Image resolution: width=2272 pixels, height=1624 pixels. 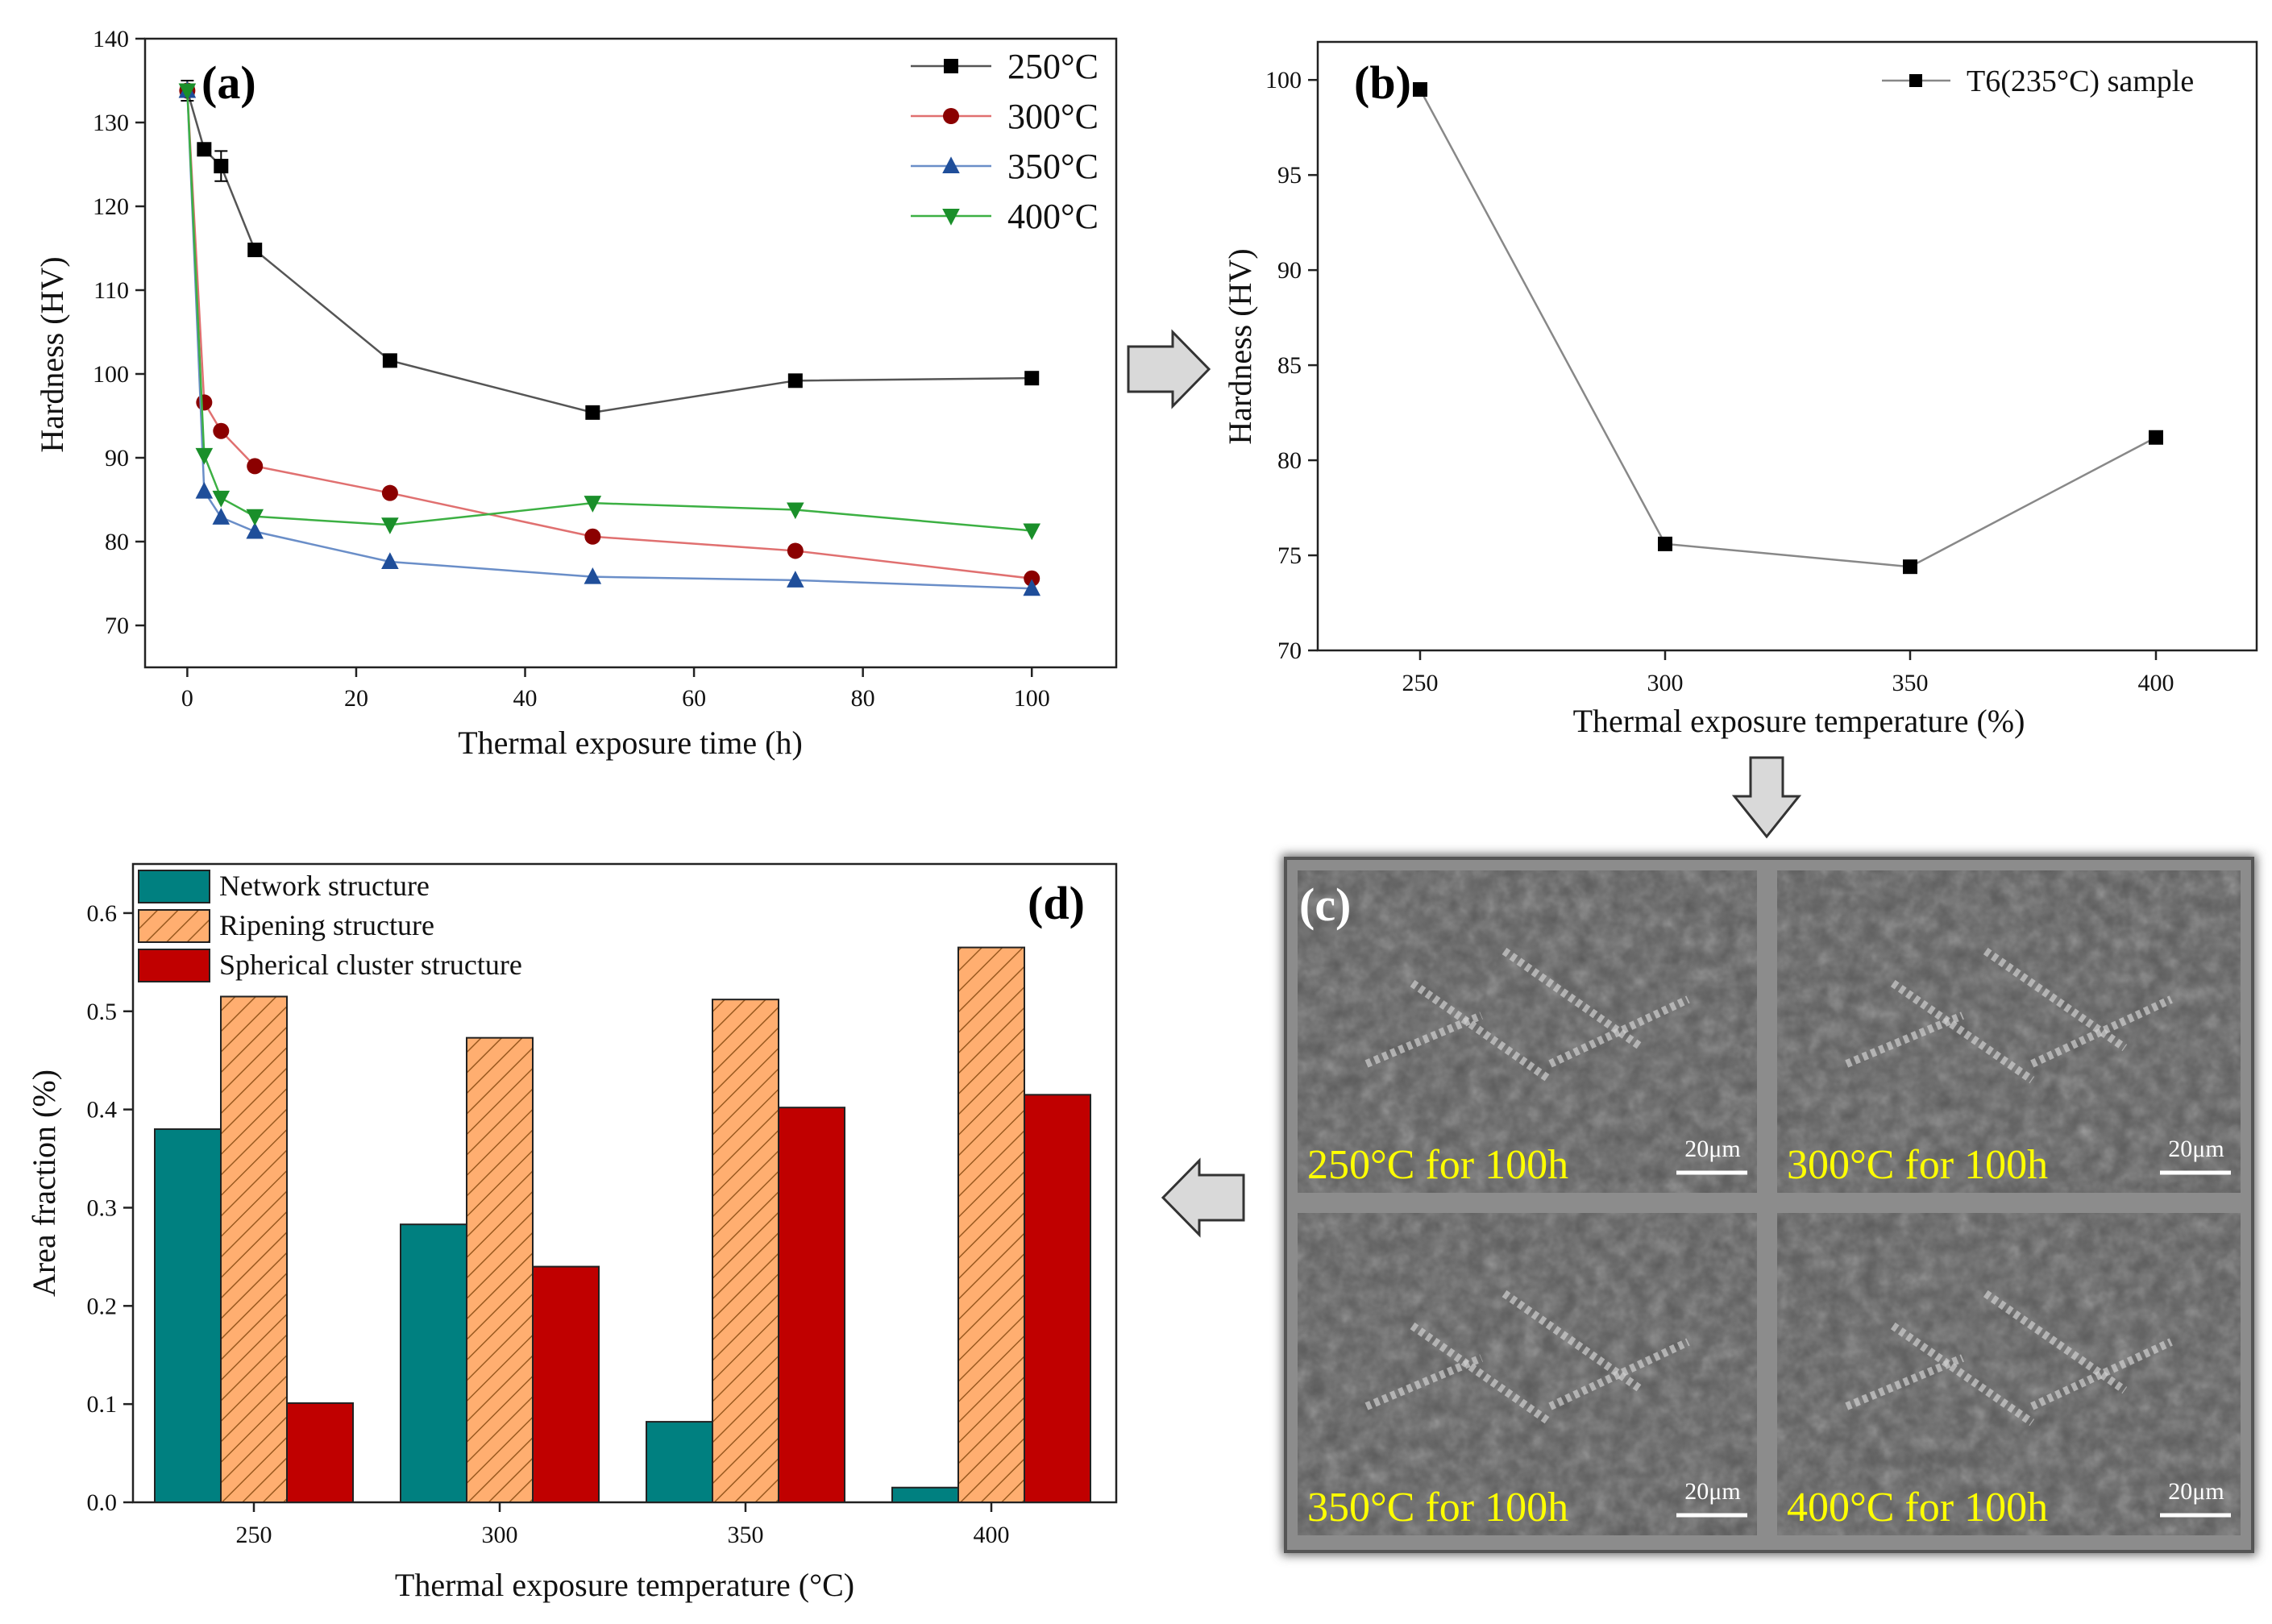 What do you see at coordinates (746, 1535) in the screenshot?
I see `panel-d-x-tick-label: 350` at bounding box center [746, 1535].